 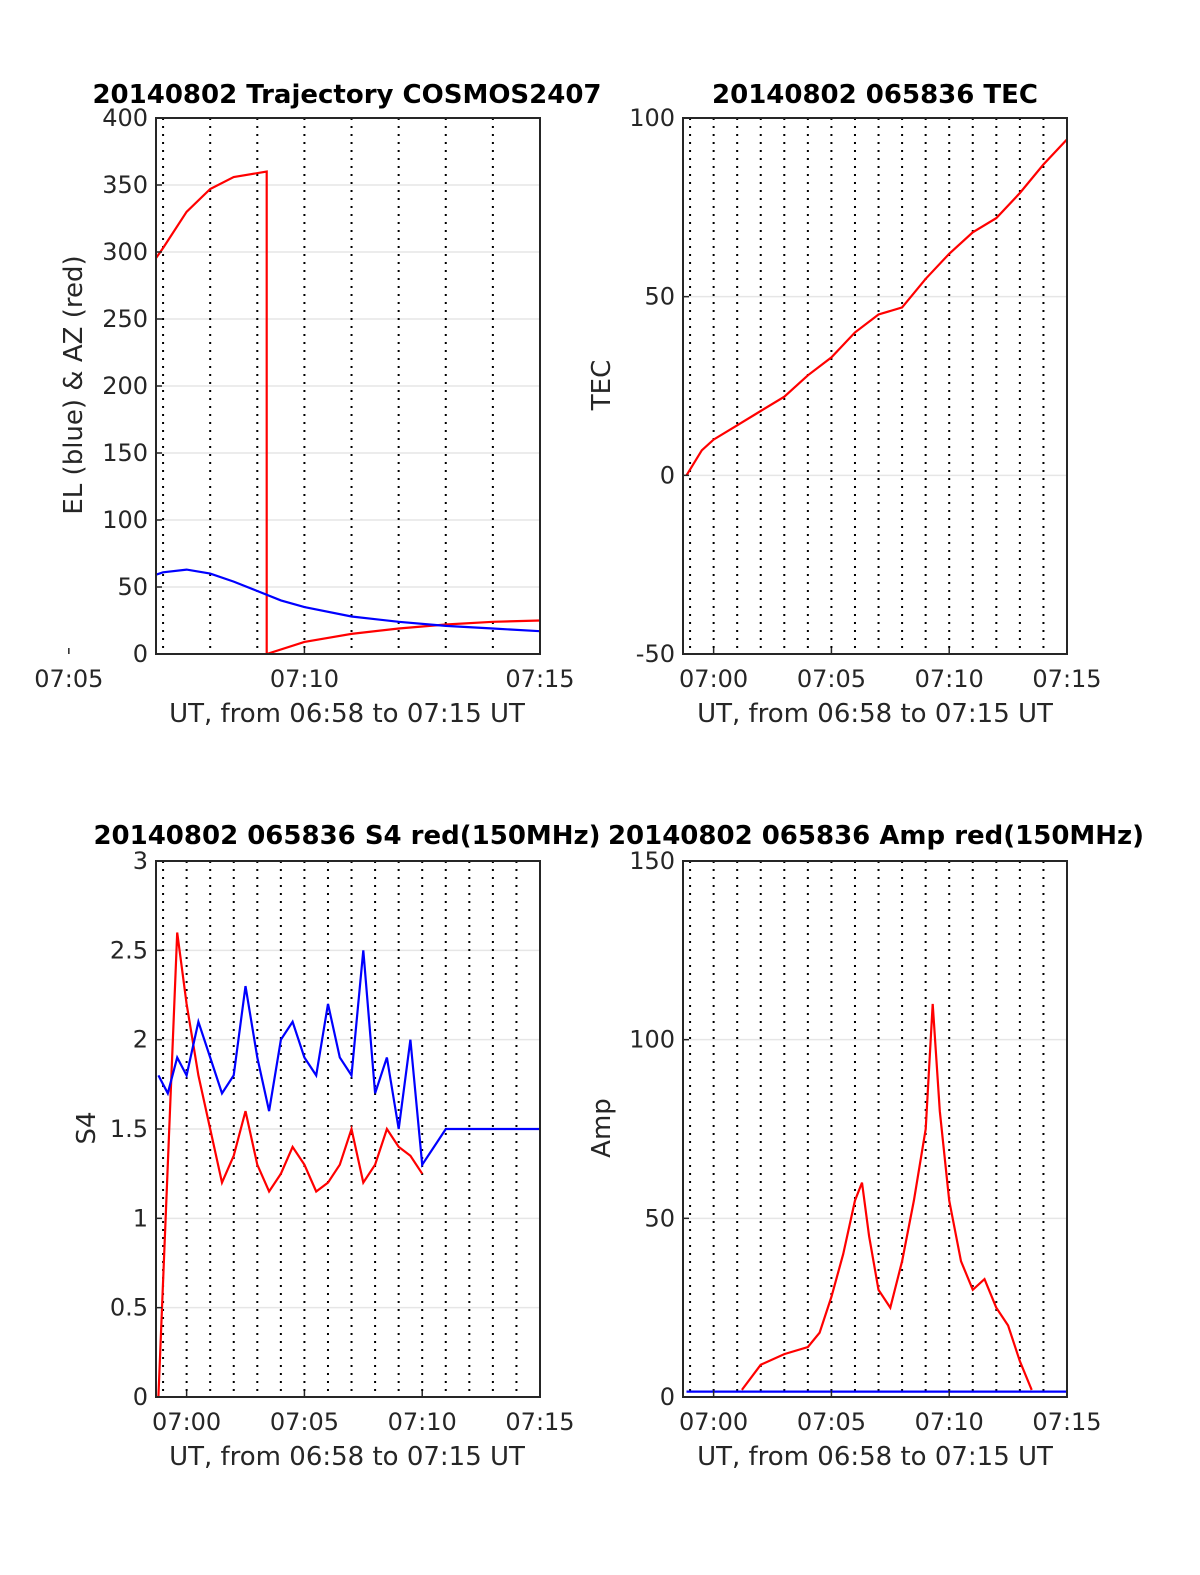 What do you see at coordinates (129, 1308) in the screenshot?
I see `s4-ytick-label-1: 0.5` at bounding box center [129, 1308].